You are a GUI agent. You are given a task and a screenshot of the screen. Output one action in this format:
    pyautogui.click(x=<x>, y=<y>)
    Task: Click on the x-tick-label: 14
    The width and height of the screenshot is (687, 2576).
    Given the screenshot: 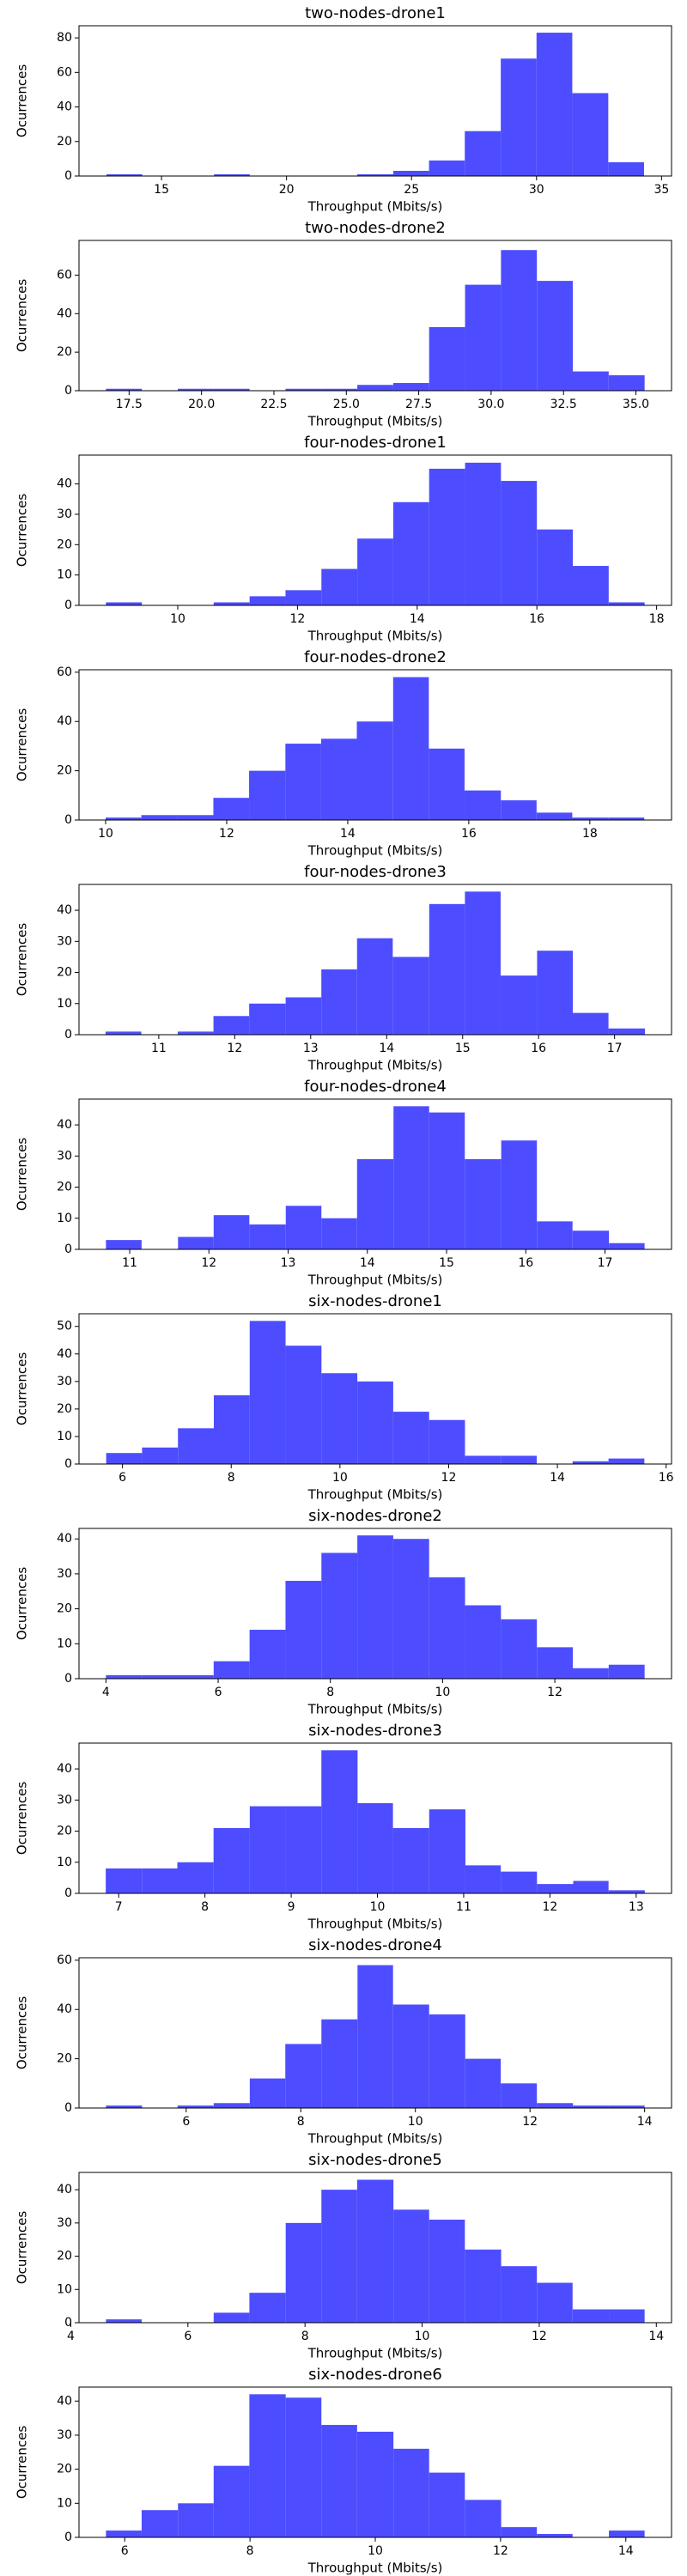 What is the action you would take?
    pyautogui.click(x=656, y=2336)
    